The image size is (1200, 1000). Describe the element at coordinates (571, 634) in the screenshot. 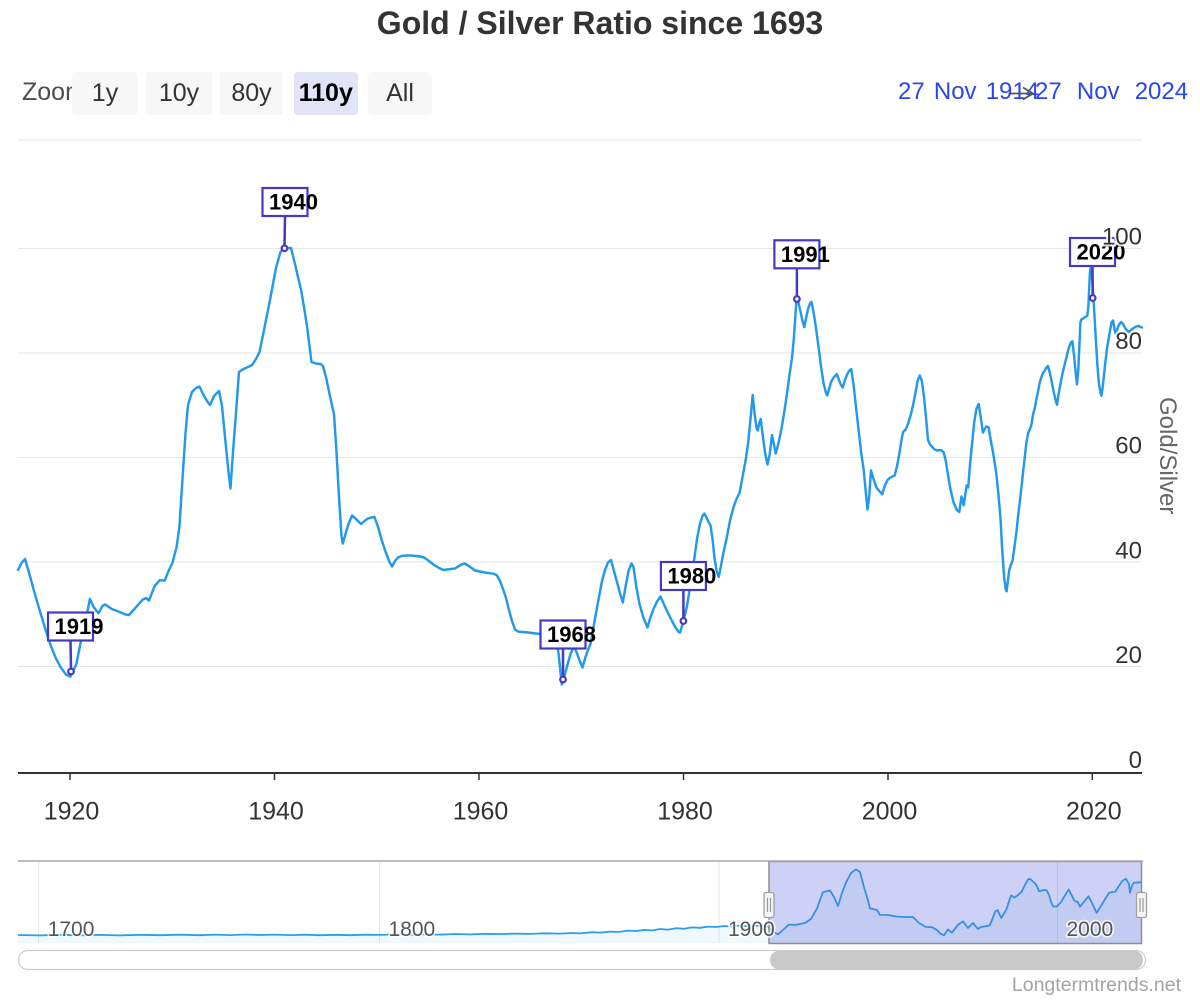

I see `svg-text: 1968` at that location.